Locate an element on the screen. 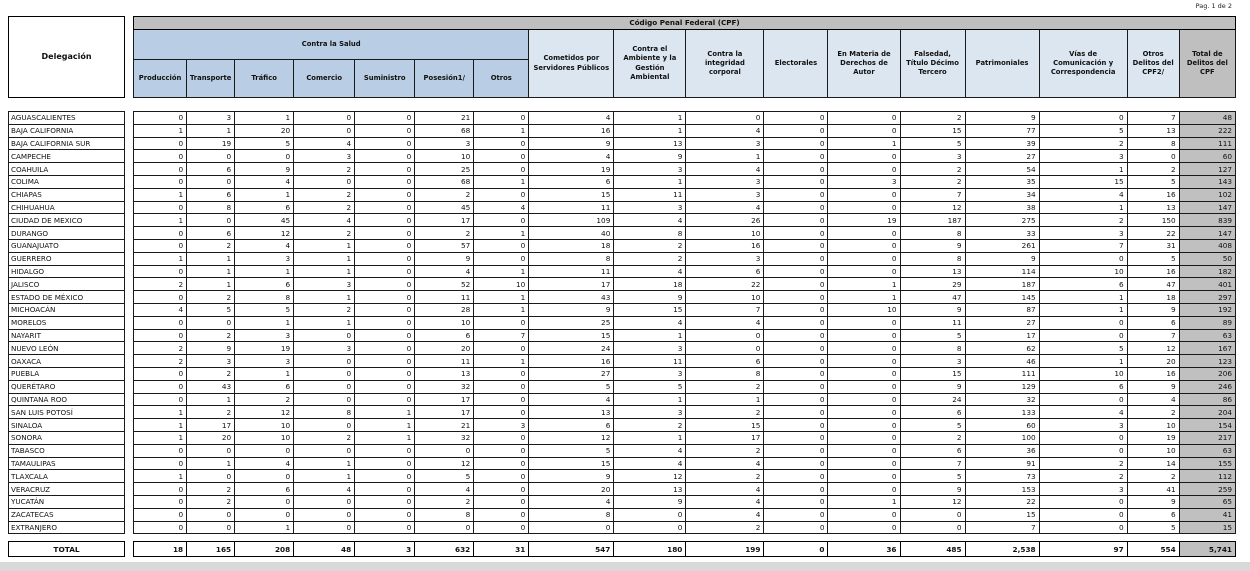 The image size is (1250, 571). row-total-cell: 204 is located at coordinates (1207, 412).